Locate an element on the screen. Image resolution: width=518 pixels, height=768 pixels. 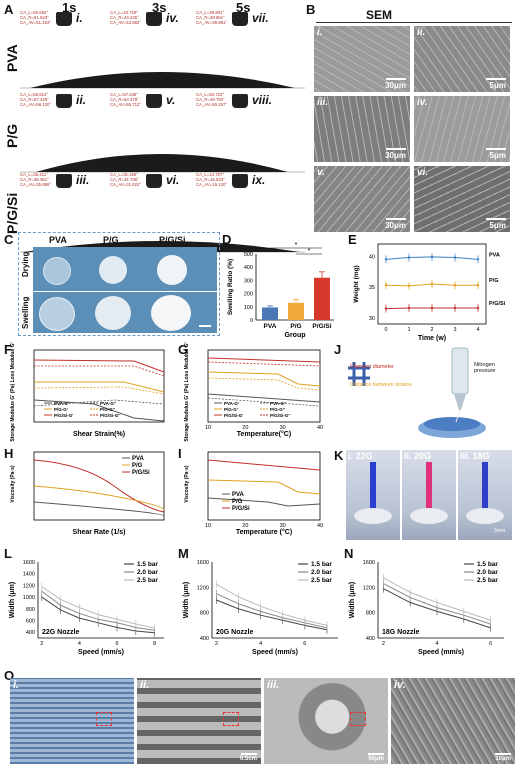
y-tick: 600 is located at coordinates (30, 621).